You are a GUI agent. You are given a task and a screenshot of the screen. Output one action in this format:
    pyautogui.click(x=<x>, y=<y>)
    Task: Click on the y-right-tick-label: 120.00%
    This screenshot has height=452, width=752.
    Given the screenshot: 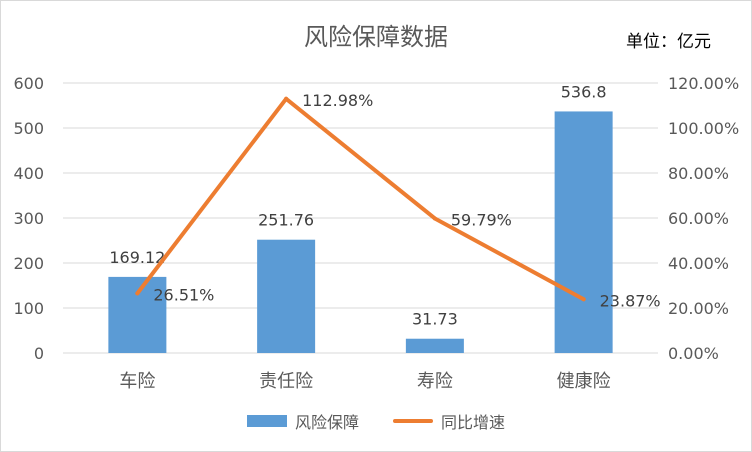 What is the action you would take?
    pyautogui.click(x=703, y=83)
    